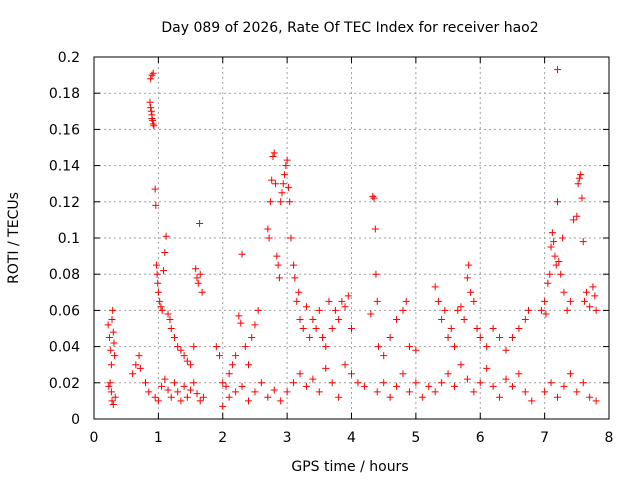 The width and height of the screenshot is (640, 480). What do you see at coordinates (609, 438) in the screenshot?
I see `x-tick-label: 8` at bounding box center [609, 438].